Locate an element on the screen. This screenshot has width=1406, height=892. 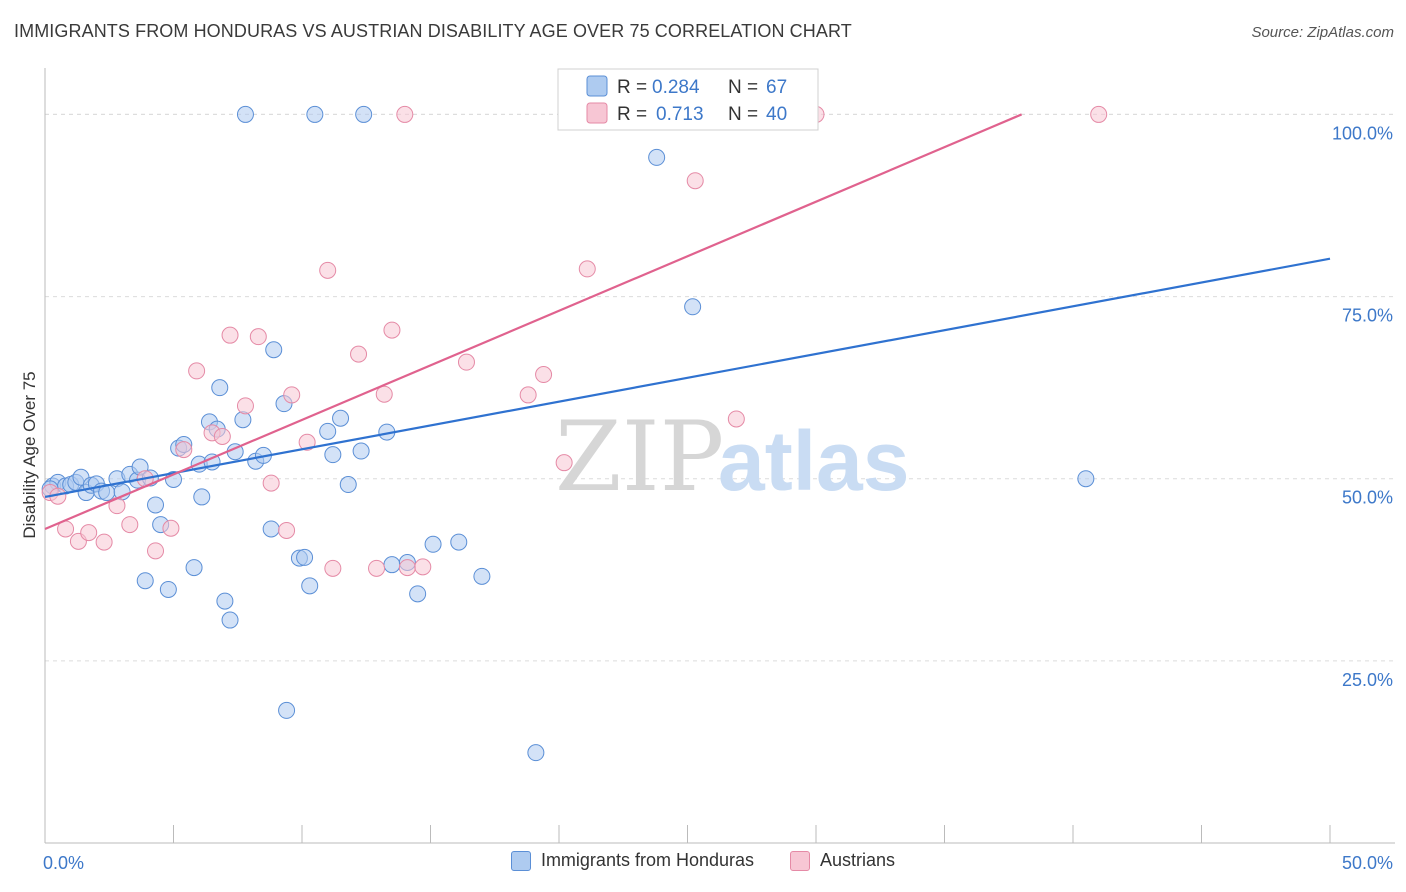
y-axis-label: Disability Age Over 75 is located at coordinates (29, 454).